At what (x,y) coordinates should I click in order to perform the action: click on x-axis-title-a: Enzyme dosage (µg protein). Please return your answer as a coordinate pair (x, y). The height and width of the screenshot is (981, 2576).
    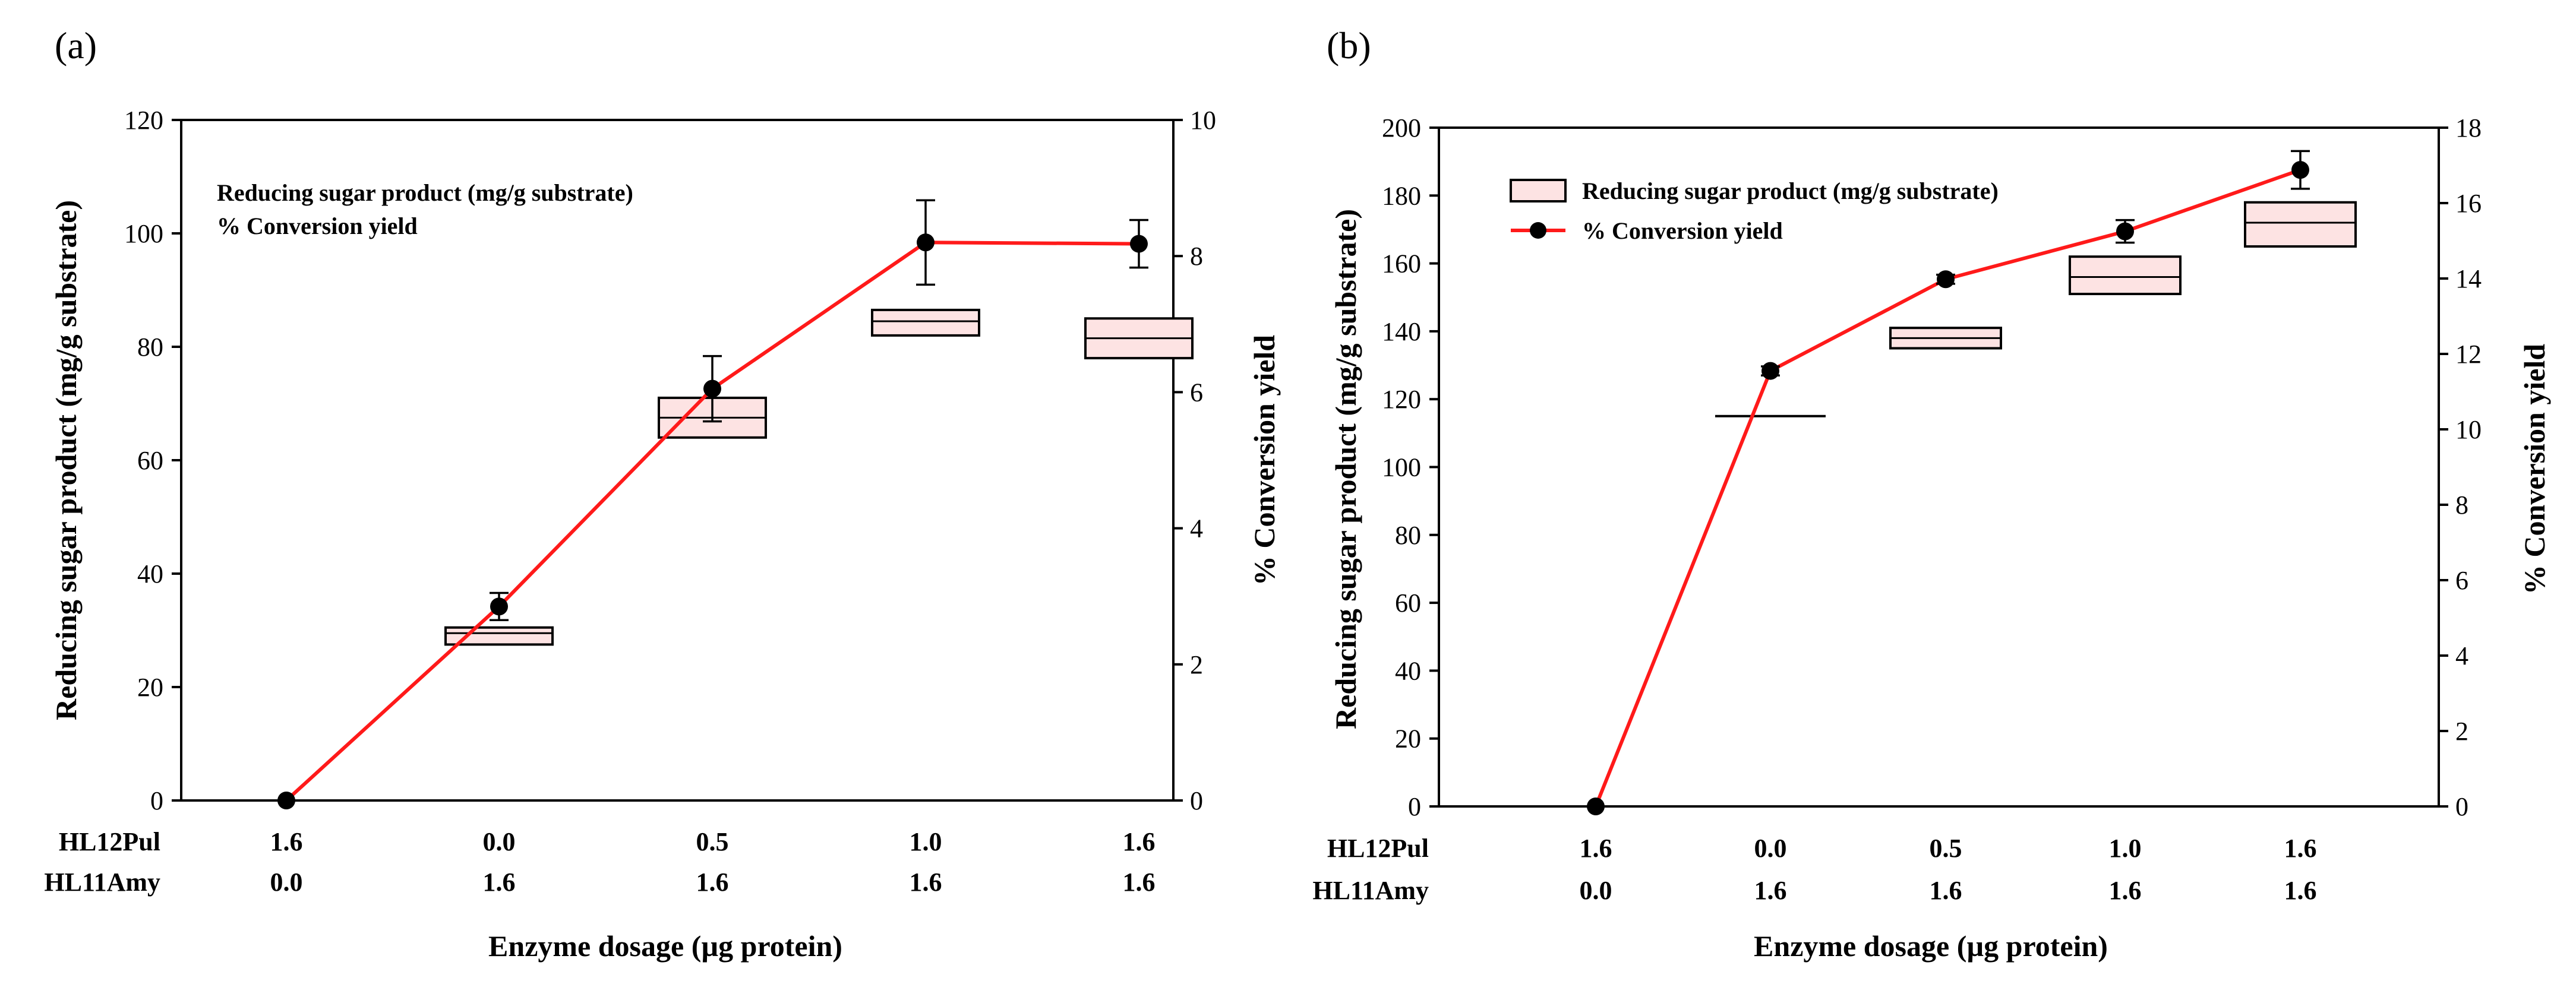
    Looking at the image, I should click on (665, 946).